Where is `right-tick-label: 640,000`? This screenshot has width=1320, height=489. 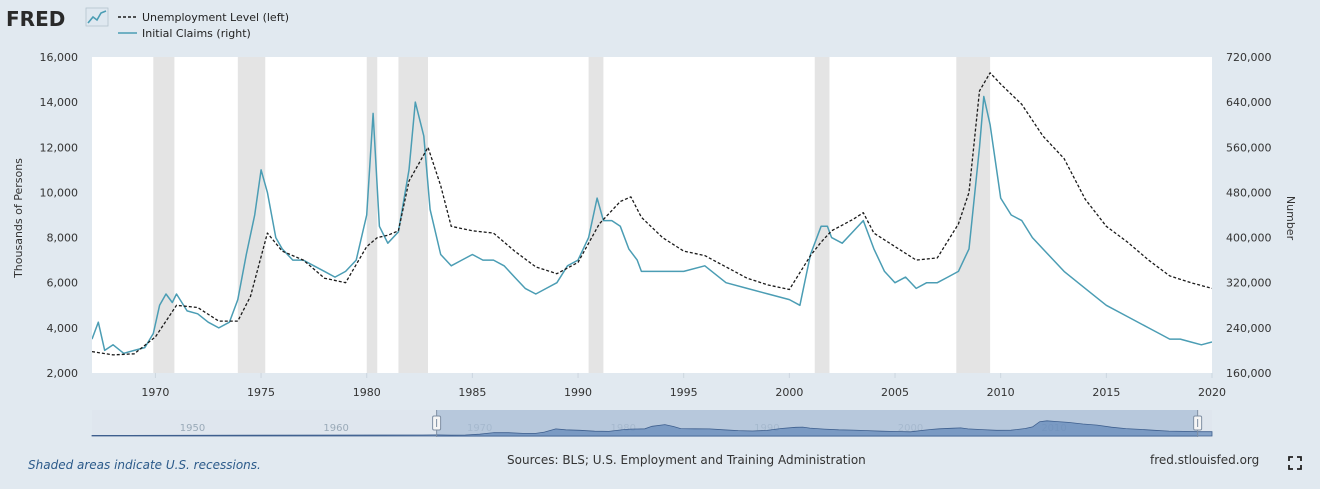 right-tick-label: 640,000 is located at coordinates (1249, 102).